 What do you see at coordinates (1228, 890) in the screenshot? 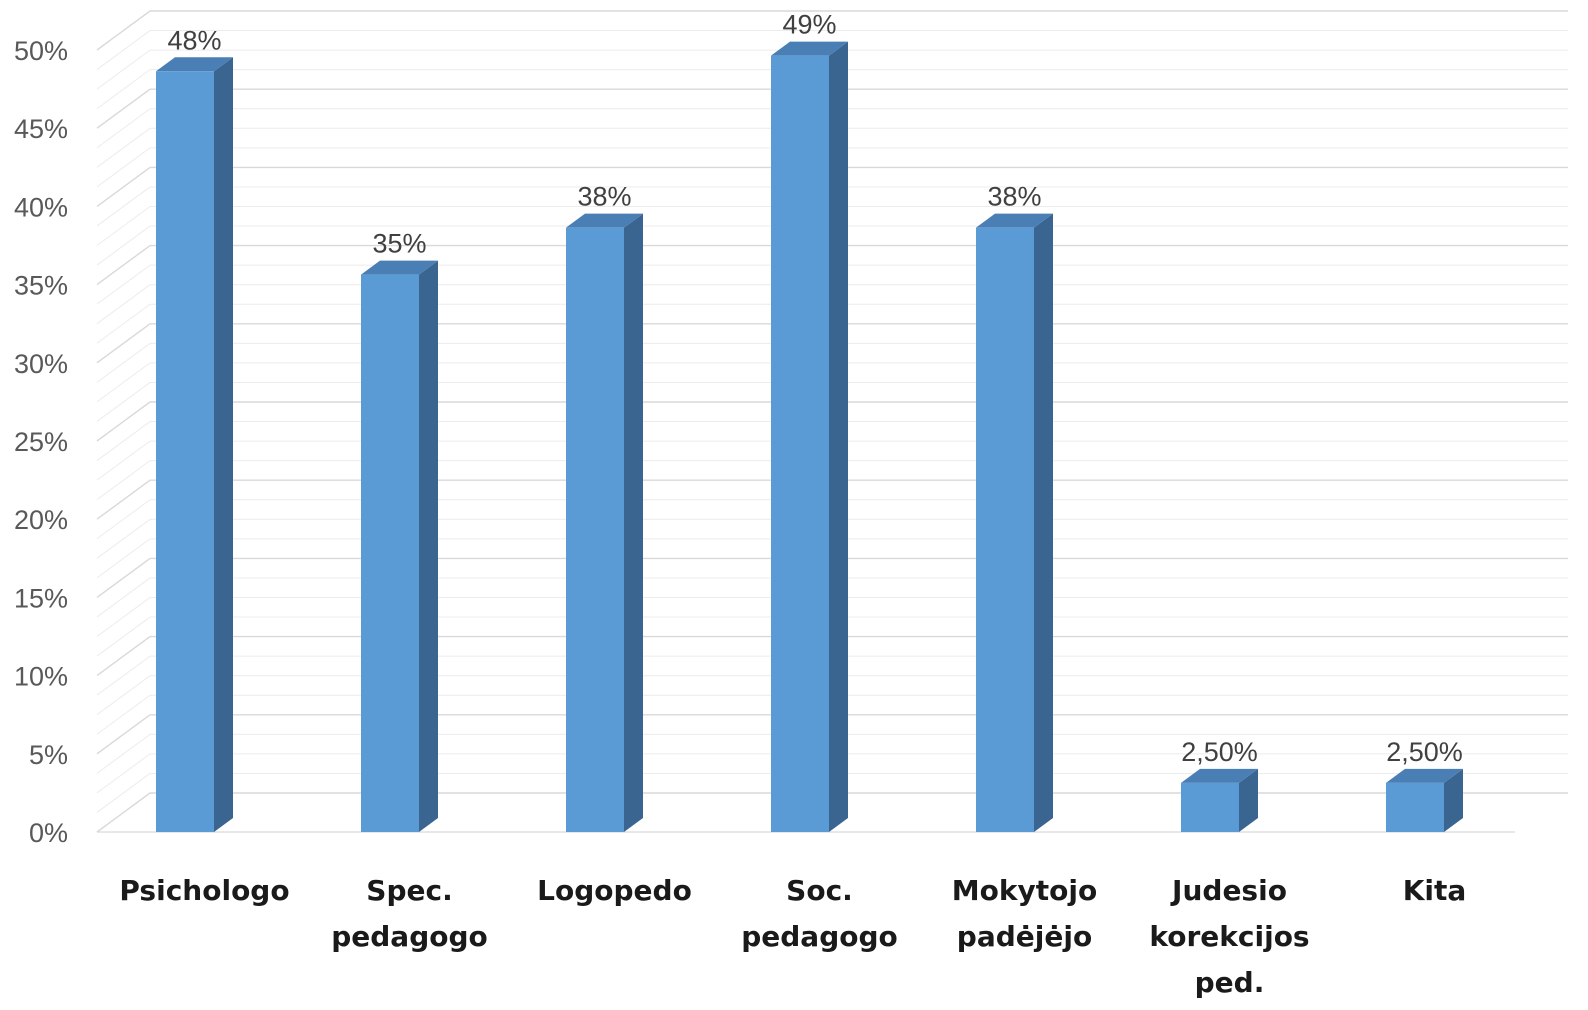
I see `category-label: Judesio` at bounding box center [1228, 890].